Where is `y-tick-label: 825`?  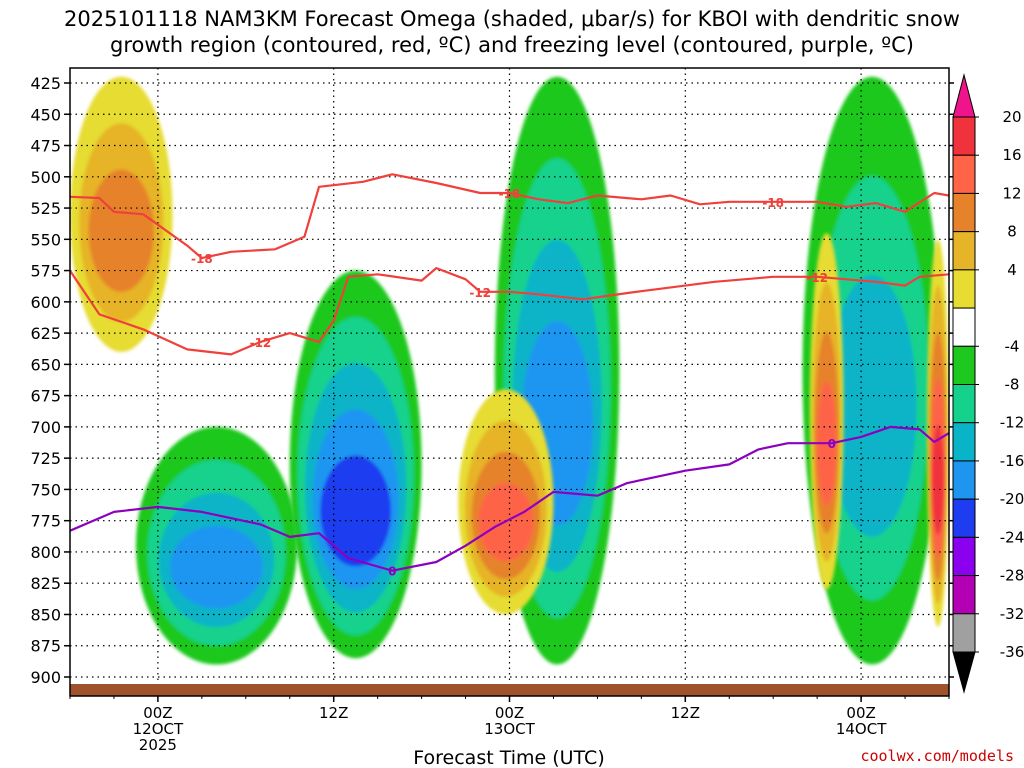 y-tick-label: 825 is located at coordinates (45, 583).